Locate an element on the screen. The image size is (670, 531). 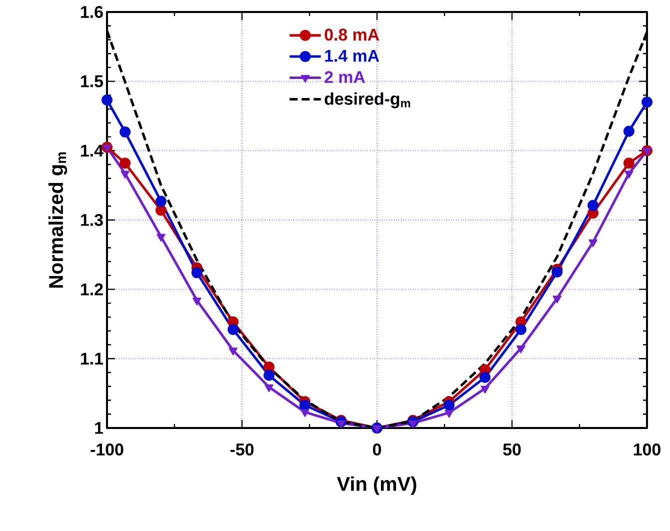
y-tick-label: 1.6 is located at coordinates (92, 12).